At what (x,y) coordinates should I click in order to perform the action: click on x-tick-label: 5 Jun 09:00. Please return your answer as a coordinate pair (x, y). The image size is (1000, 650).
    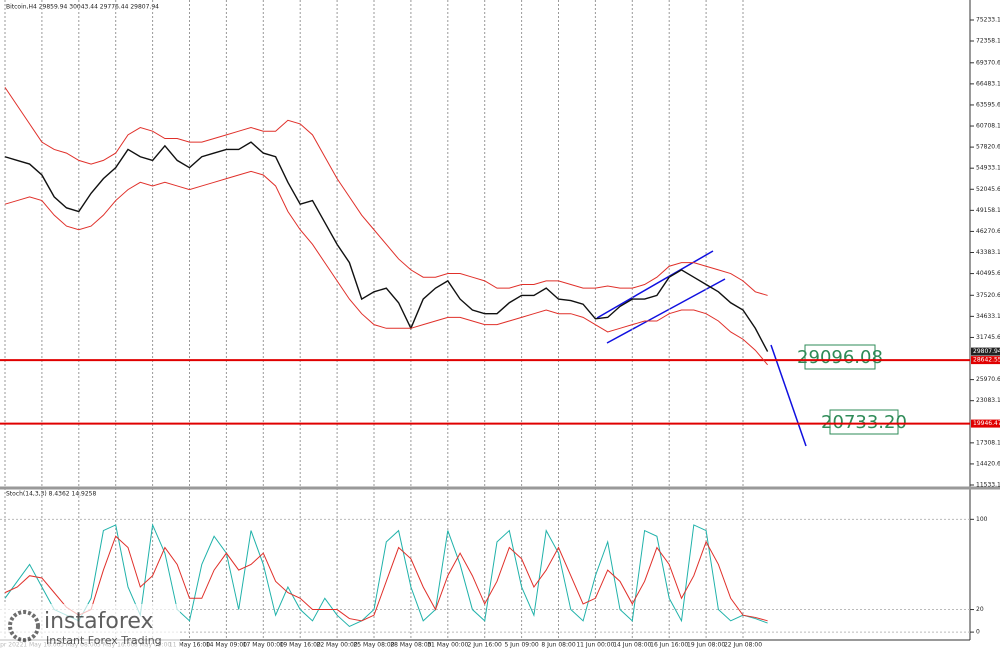
    Looking at the image, I should click on (521, 645).